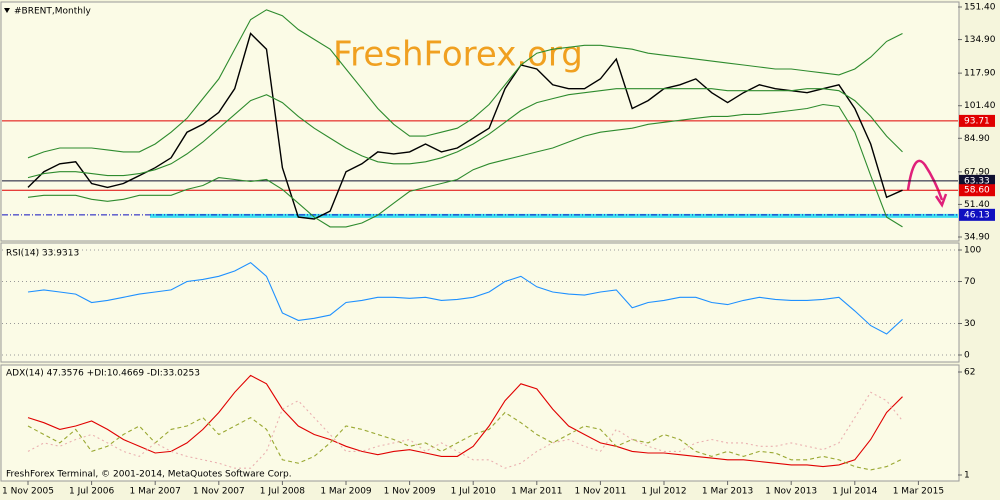 The height and width of the screenshot is (500, 1000). Describe the element at coordinates (967, 356) in the screenshot. I see `y-tick-label: 0` at that location.